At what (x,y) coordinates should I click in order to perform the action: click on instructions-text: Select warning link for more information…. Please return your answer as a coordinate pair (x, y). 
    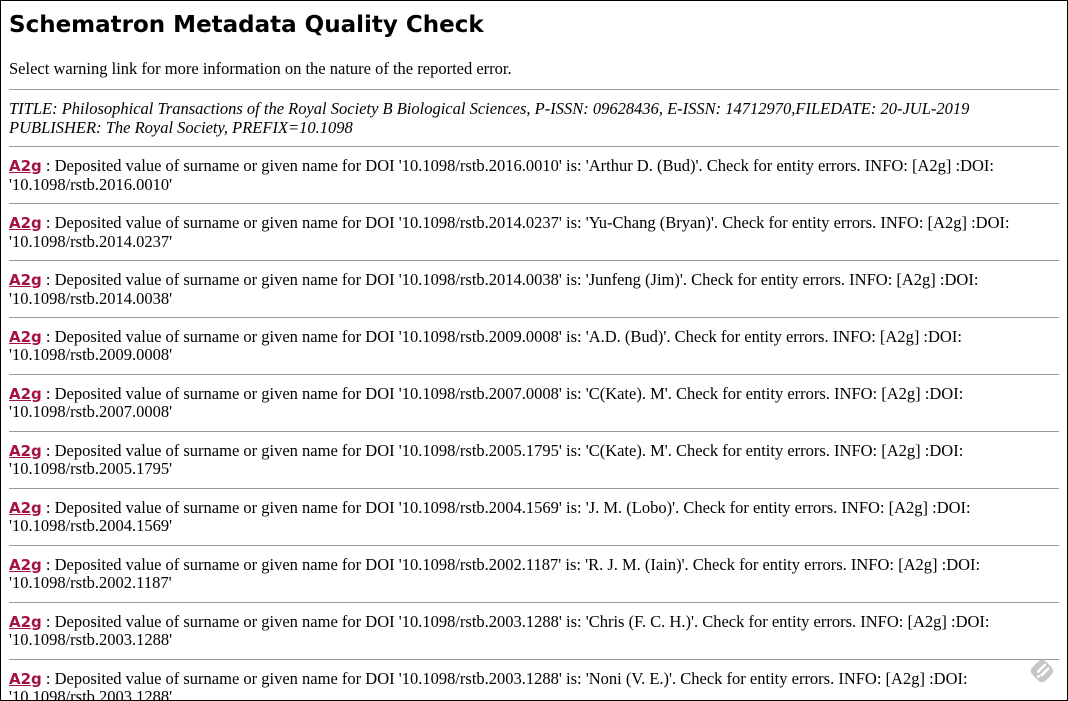
    Looking at the image, I should click on (260, 68).